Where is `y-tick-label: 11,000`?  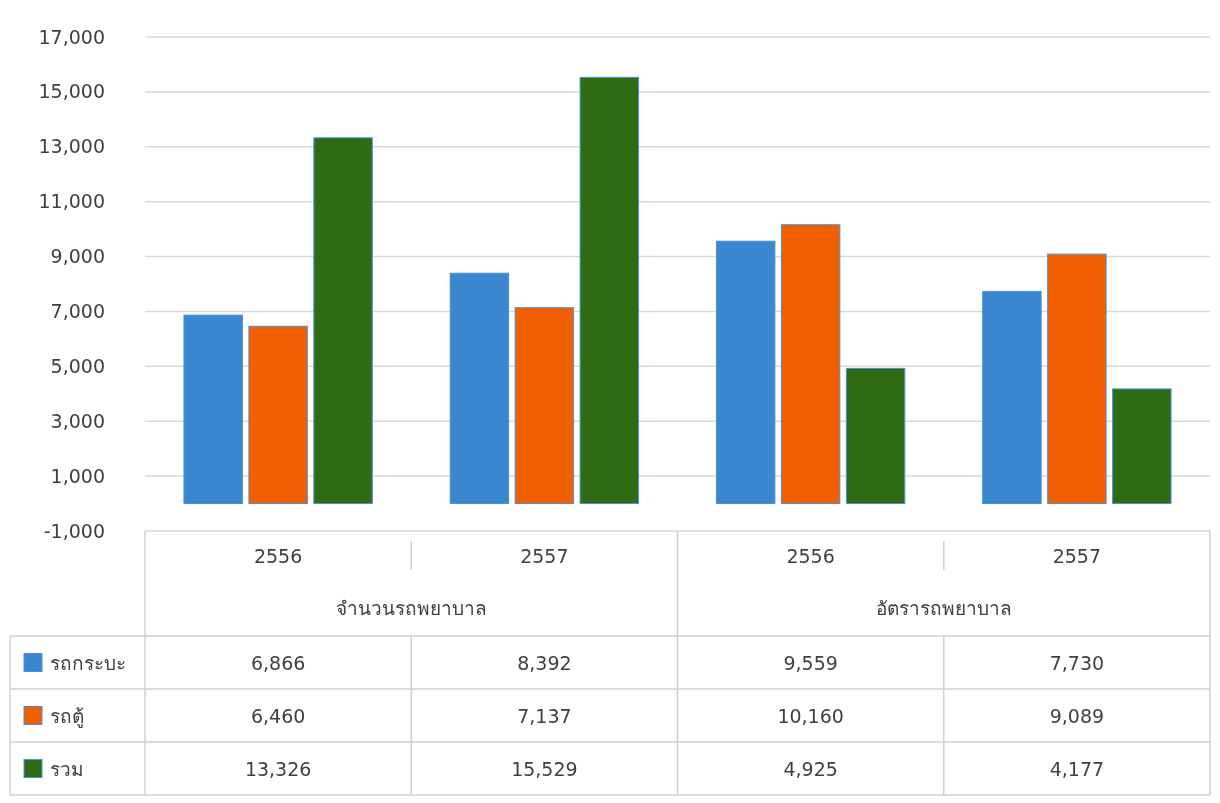 y-tick-label: 11,000 is located at coordinates (71, 201).